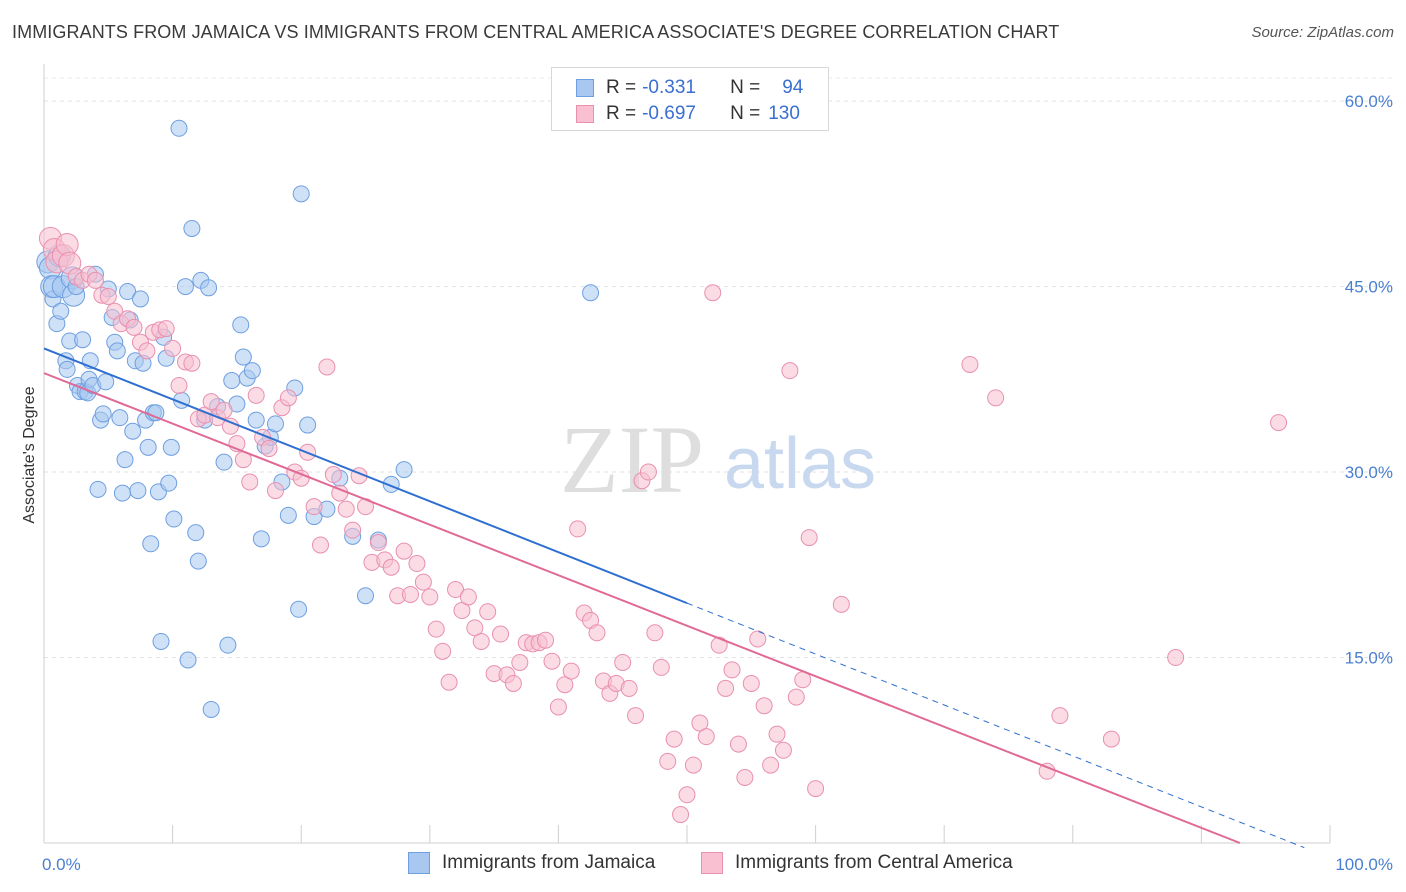  I want to click on n-value-jamaica: 94, so click(793, 87).